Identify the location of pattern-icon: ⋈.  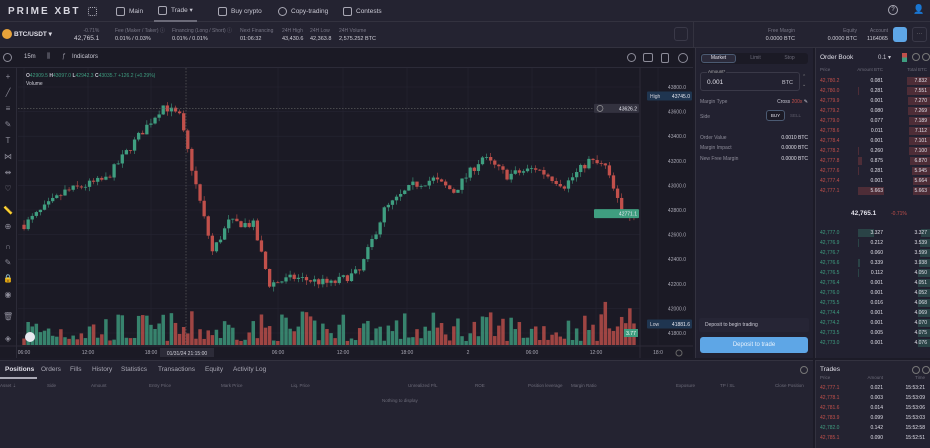
(8, 156).